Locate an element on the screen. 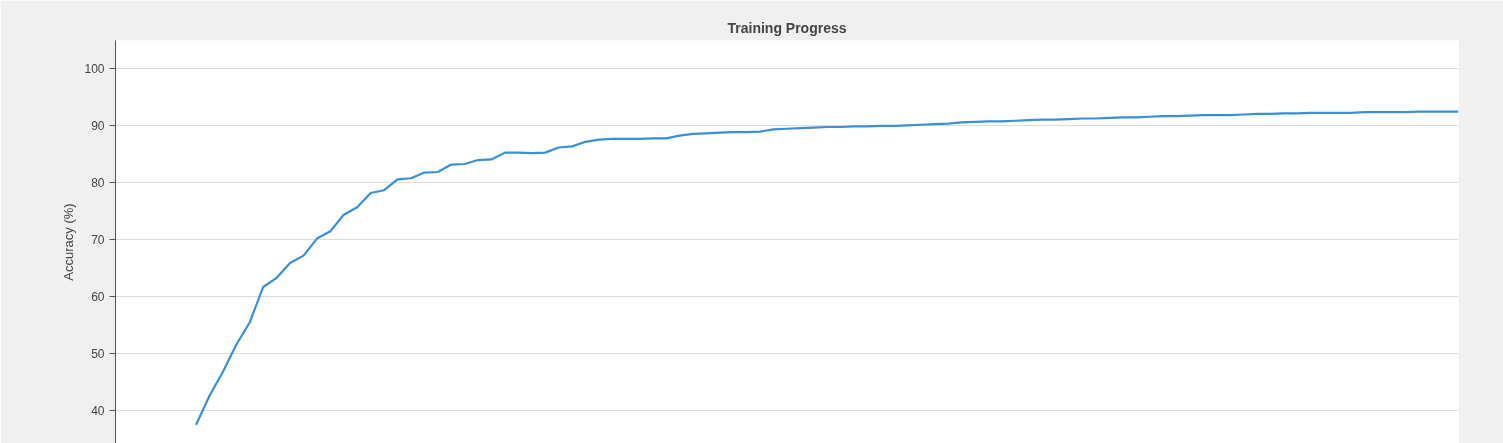  y-tick-label: 70 is located at coordinates (98, 240).